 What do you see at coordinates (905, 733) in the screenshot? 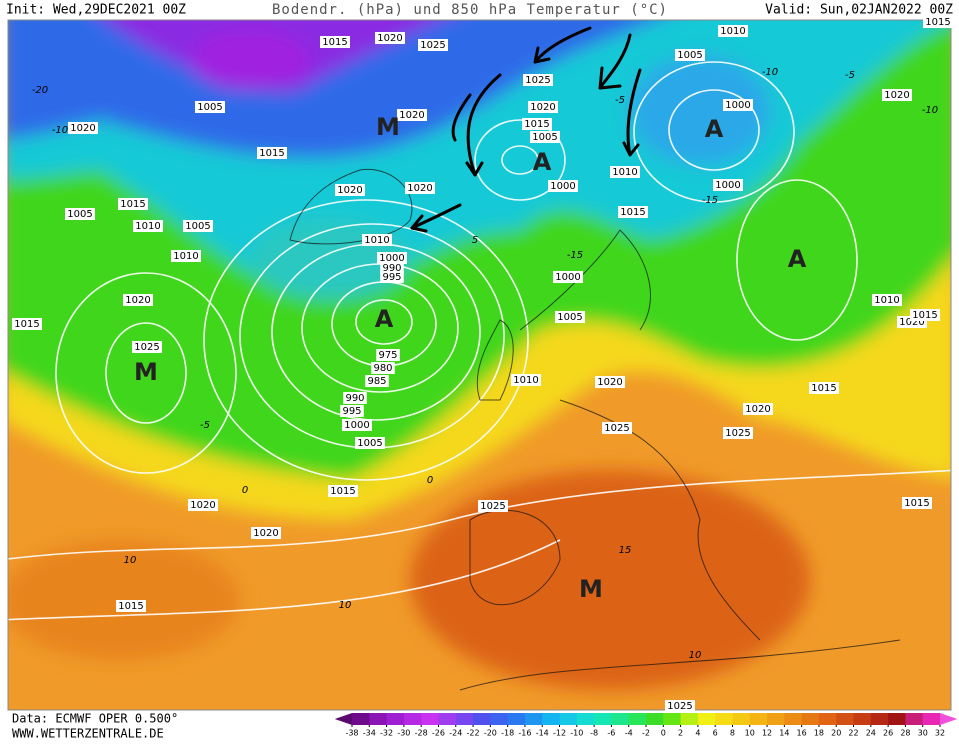
I see `colorbar-label: 28` at bounding box center [905, 733].